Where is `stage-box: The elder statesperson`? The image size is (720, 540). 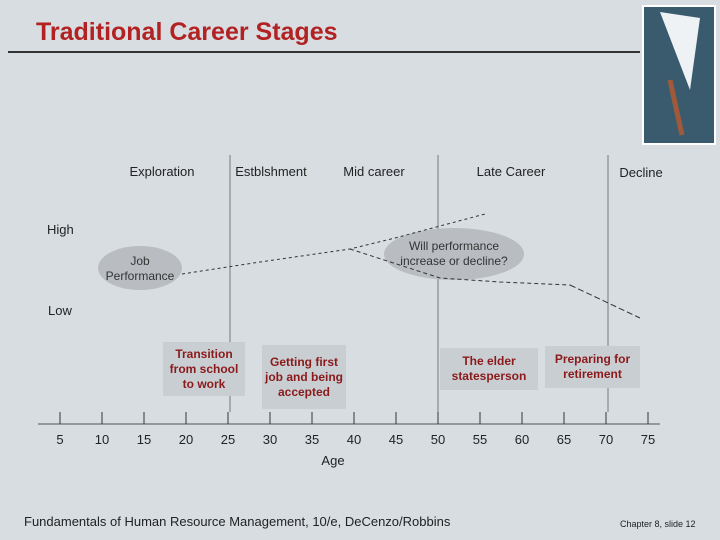 stage-box: The elder statesperson is located at coordinates (489, 369).